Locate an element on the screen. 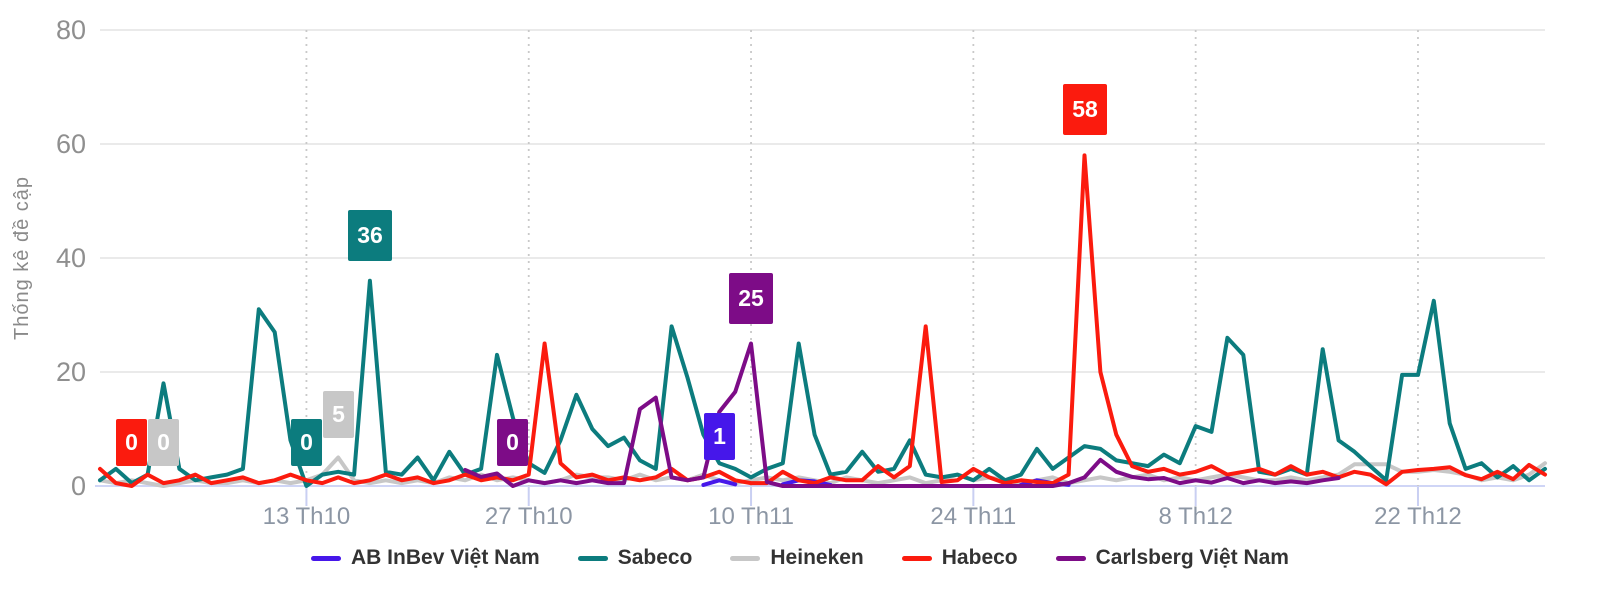 The width and height of the screenshot is (1600, 602). legend-item-habeco: Habeco is located at coordinates (959, 558).